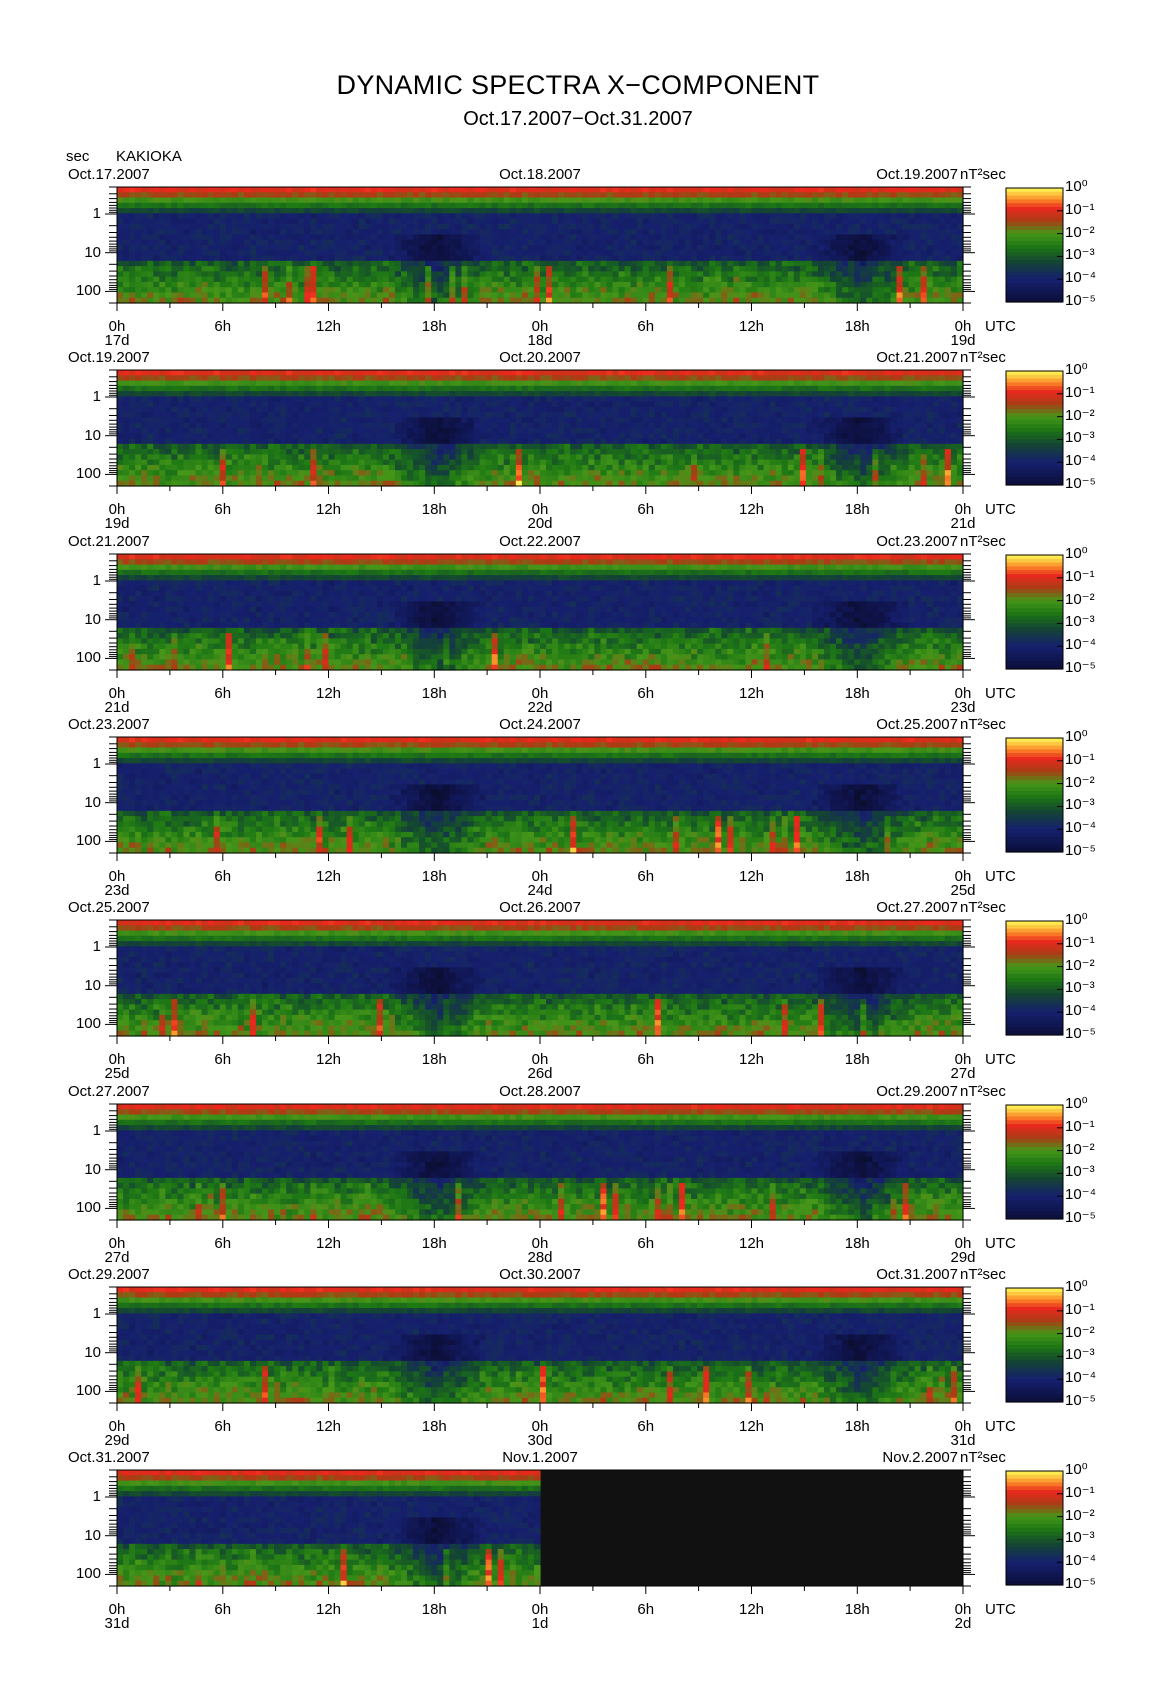 Image resolution: width=1156 pixels, height=1704 pixels. I want to click on panel-end-date: Oct.25.2007, so click(917, 724).